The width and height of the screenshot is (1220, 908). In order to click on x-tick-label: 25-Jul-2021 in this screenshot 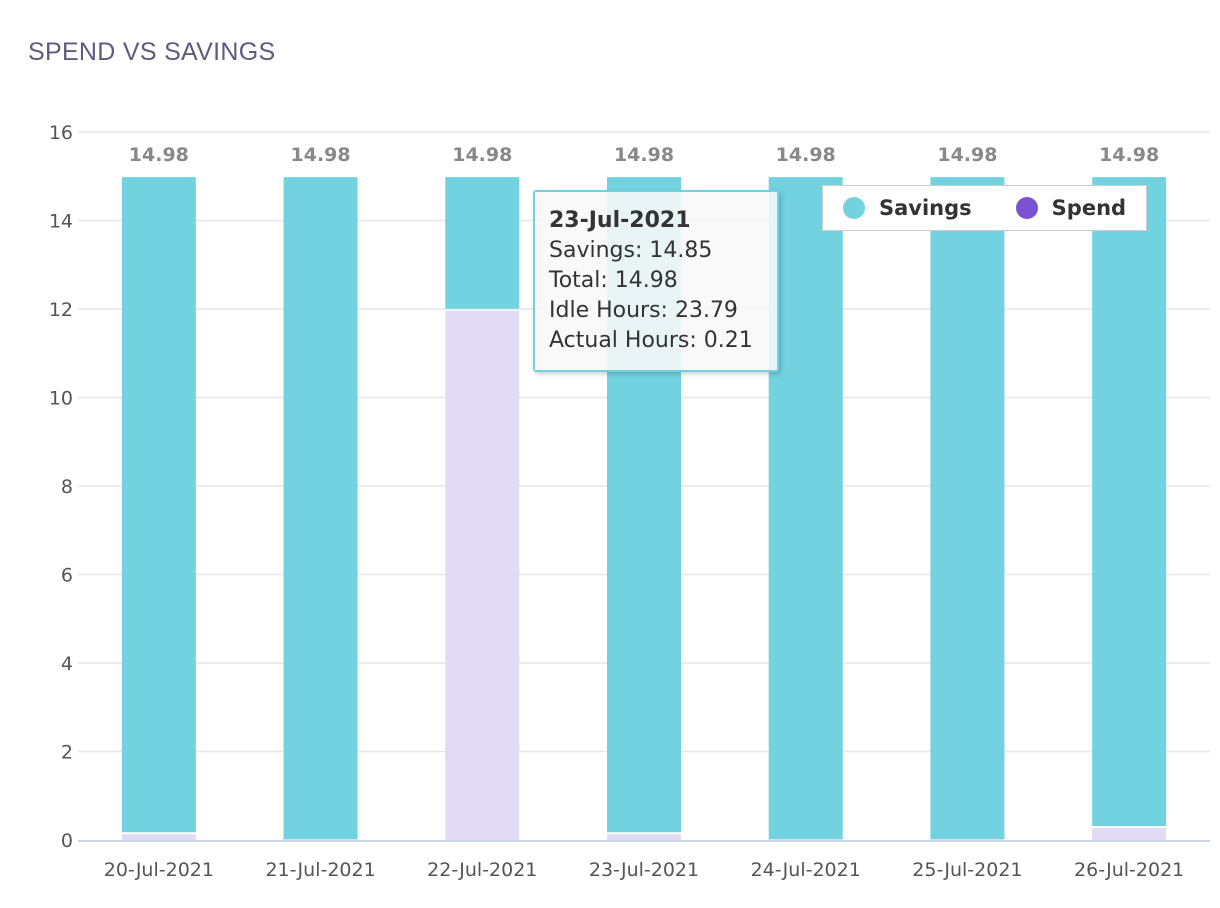, I will do `click(967, 870)`.